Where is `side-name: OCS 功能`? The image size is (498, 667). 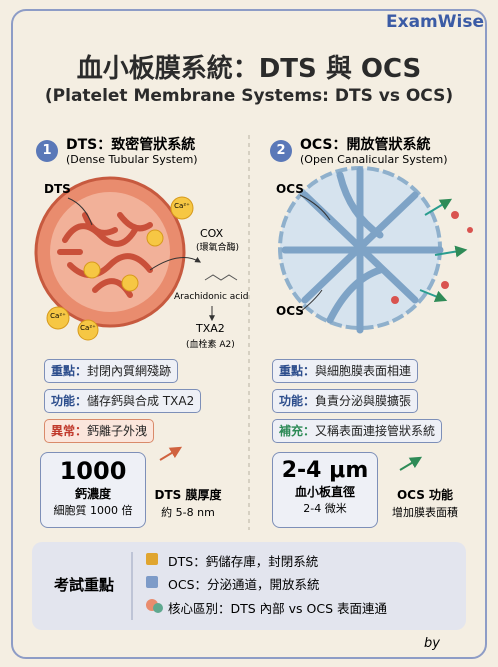
side-name: OCS 功能 is located at coordinates (425, 495).